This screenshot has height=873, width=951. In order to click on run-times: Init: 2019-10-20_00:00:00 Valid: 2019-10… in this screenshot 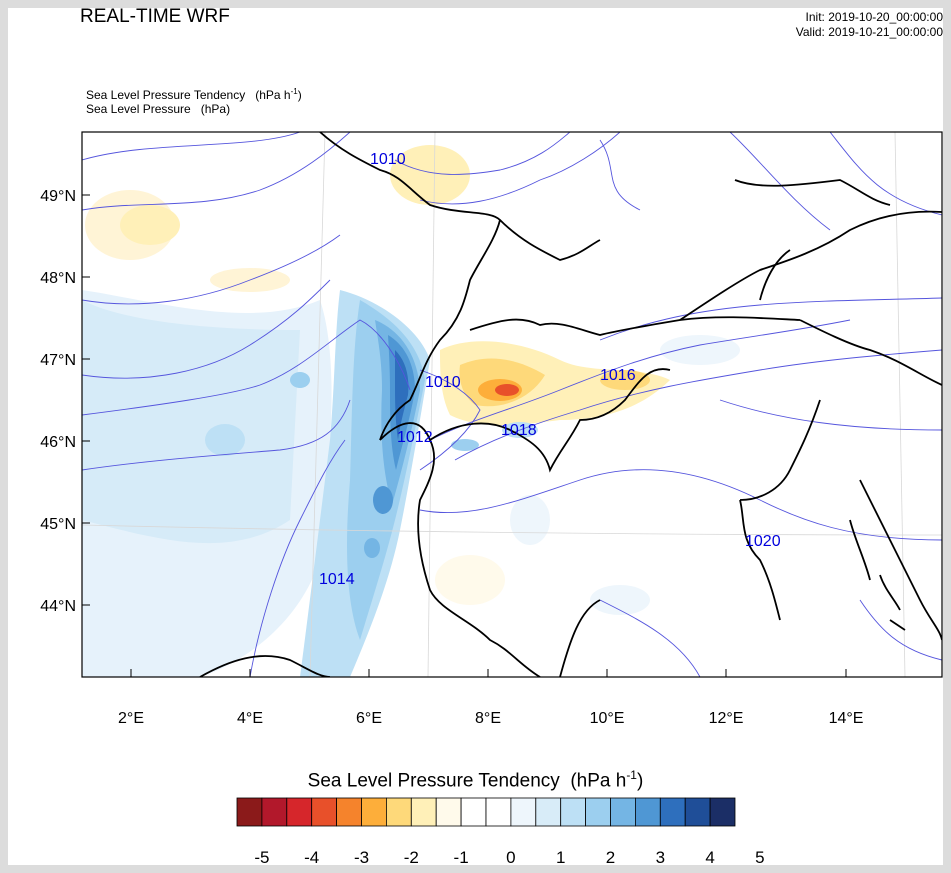, I will do `click(869, 25)`.